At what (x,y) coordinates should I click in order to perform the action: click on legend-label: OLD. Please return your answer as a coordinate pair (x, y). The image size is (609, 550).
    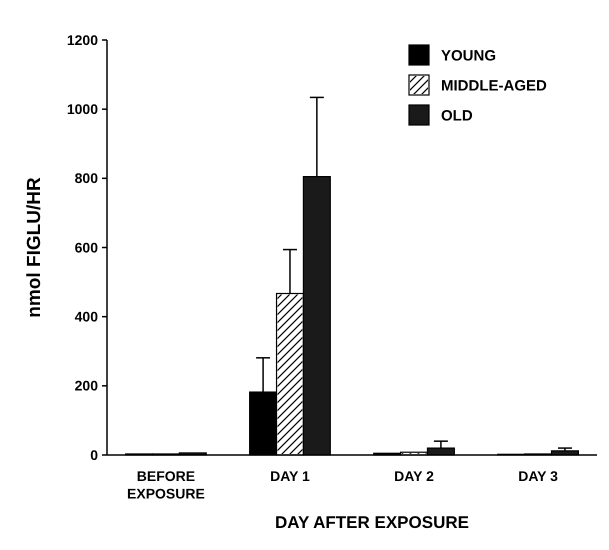
    Looking at the image, I should click on (457, 115).